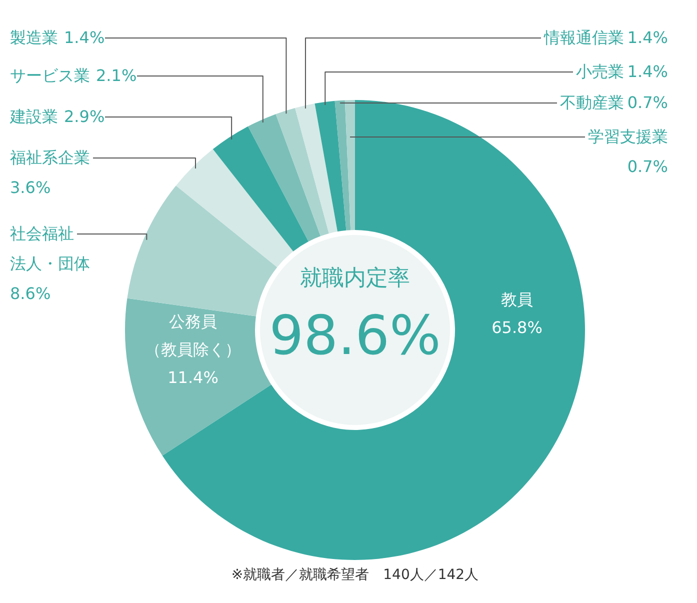 This screenshot has width=697, height=603. I want to click on slice-label: 教員, so click(517, 299).